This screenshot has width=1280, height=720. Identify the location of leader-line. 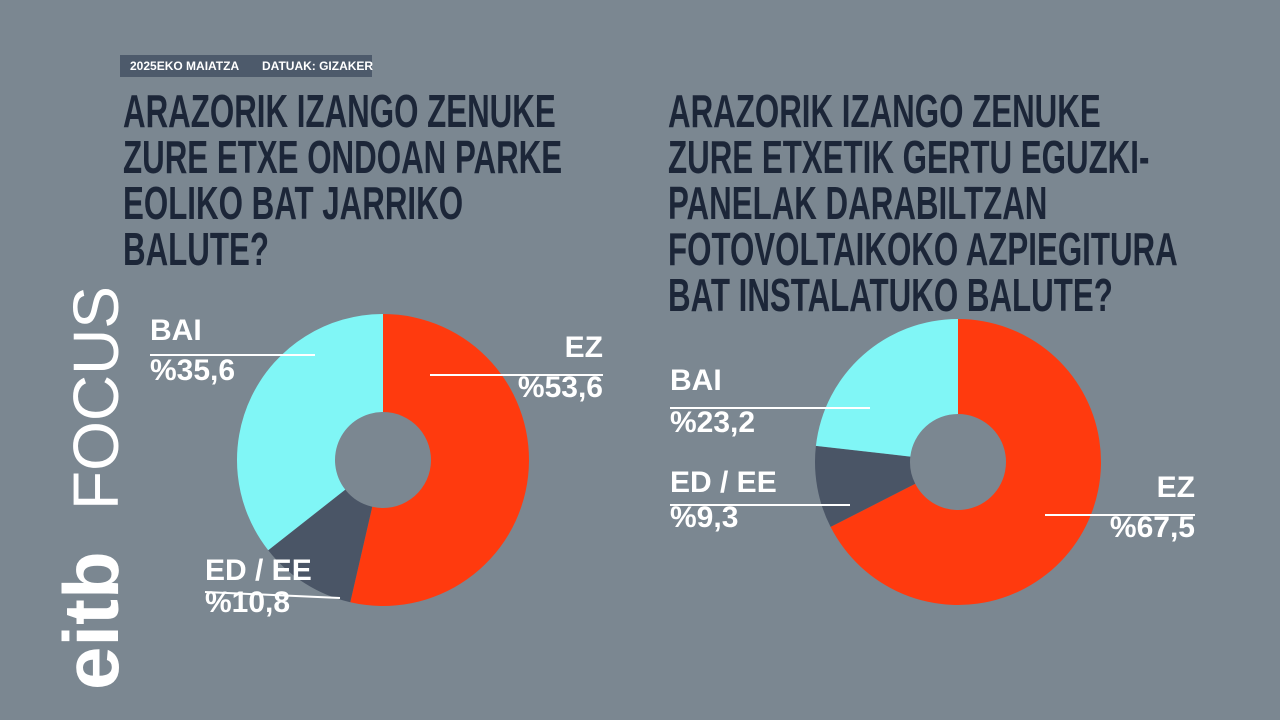
(272, 595).